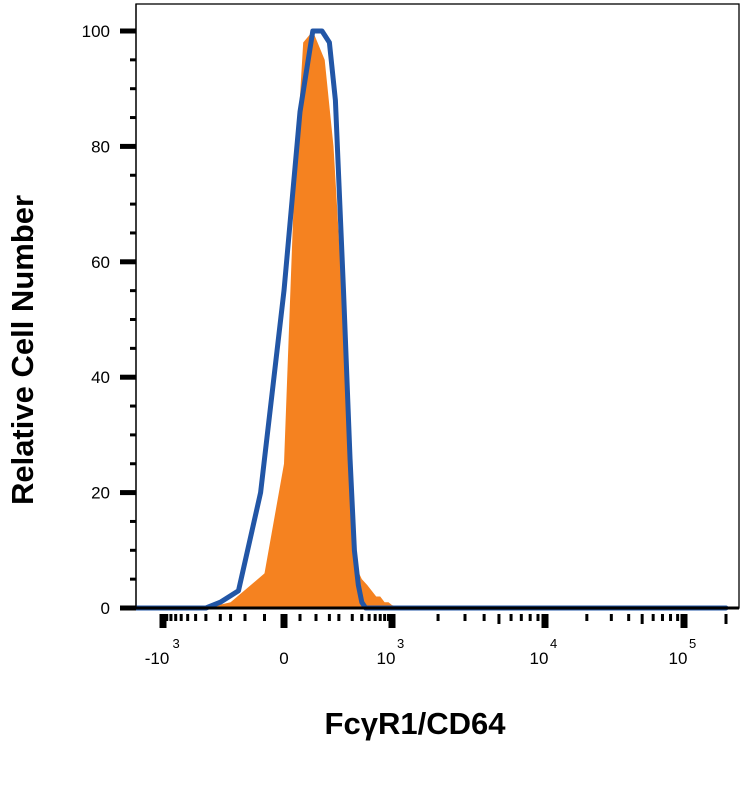  I want to click on x-tick-exponent: 5, so click(692, 643).